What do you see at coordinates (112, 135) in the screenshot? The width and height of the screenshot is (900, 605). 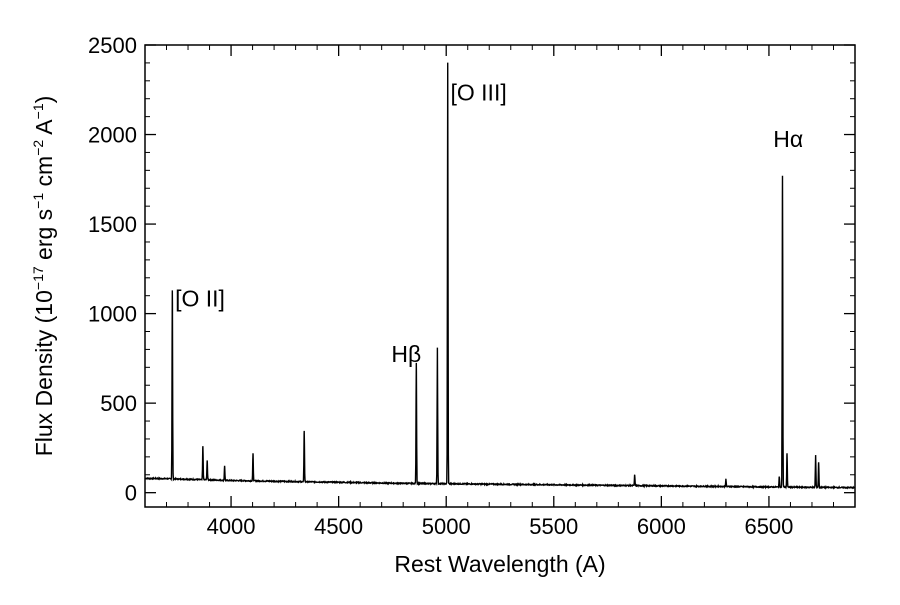 I see `y-tick-label: 2000` at bounding box center [112, 135].